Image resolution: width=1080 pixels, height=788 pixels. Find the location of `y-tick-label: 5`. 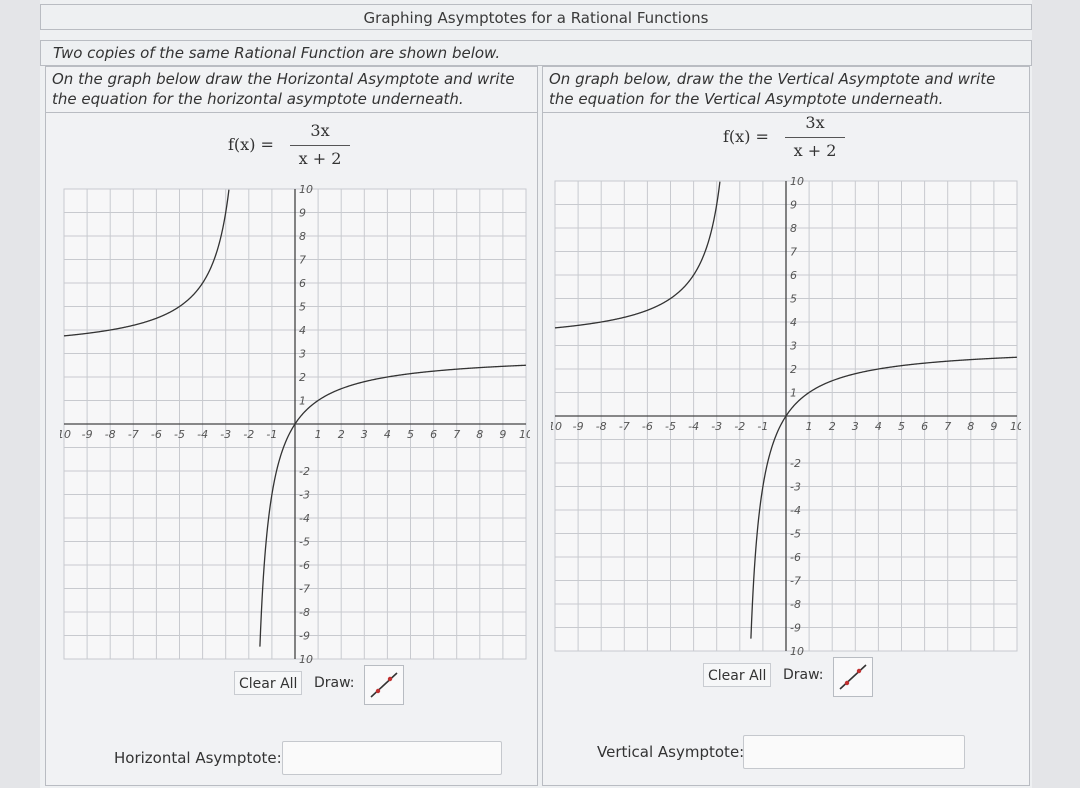

y-tick-label: 5 is located at coordinates (793, 299).